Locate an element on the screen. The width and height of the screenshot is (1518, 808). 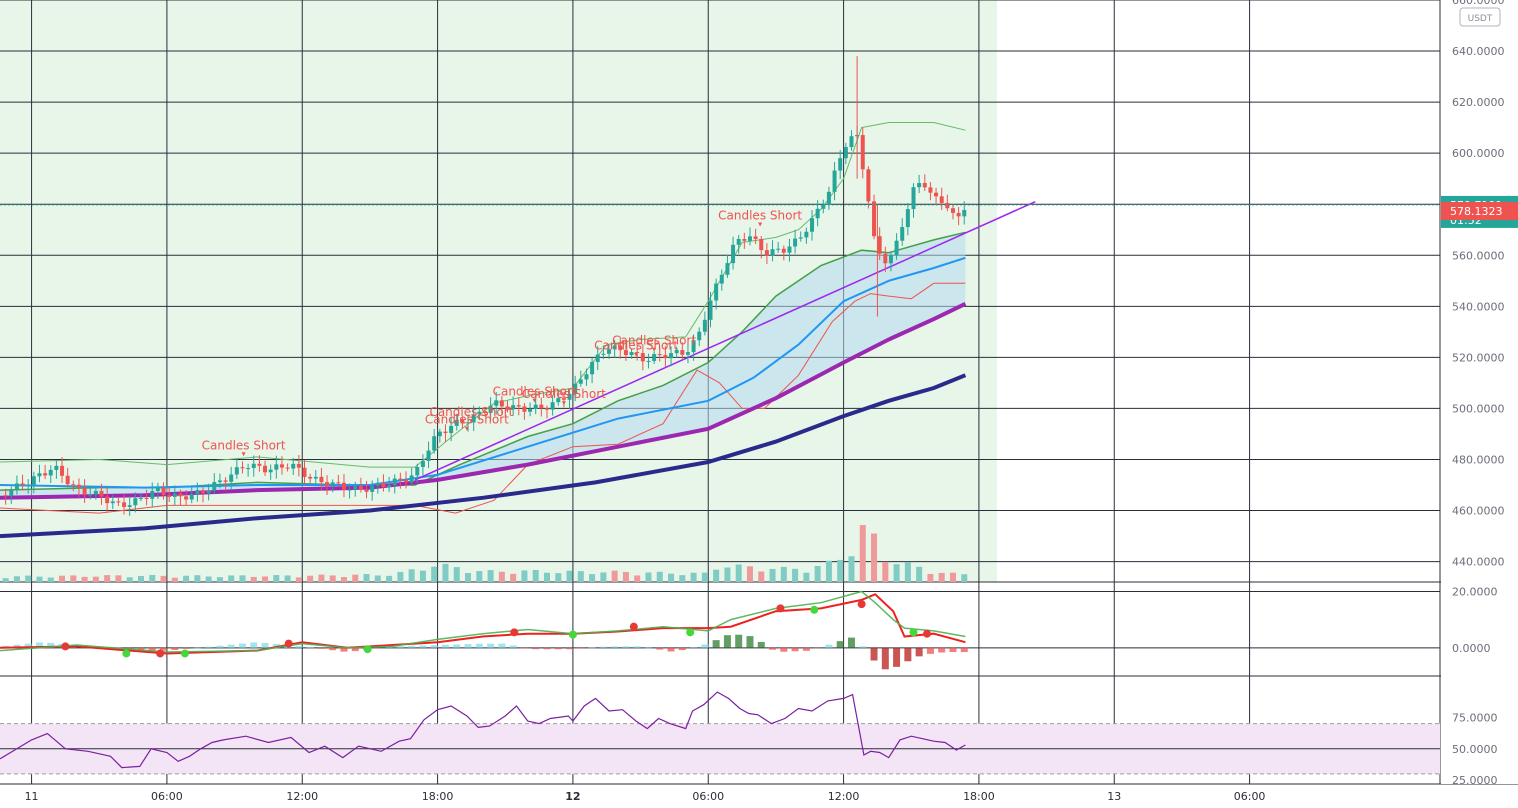
time-tick-label: 06:00 is located at coordinates (708, 796).